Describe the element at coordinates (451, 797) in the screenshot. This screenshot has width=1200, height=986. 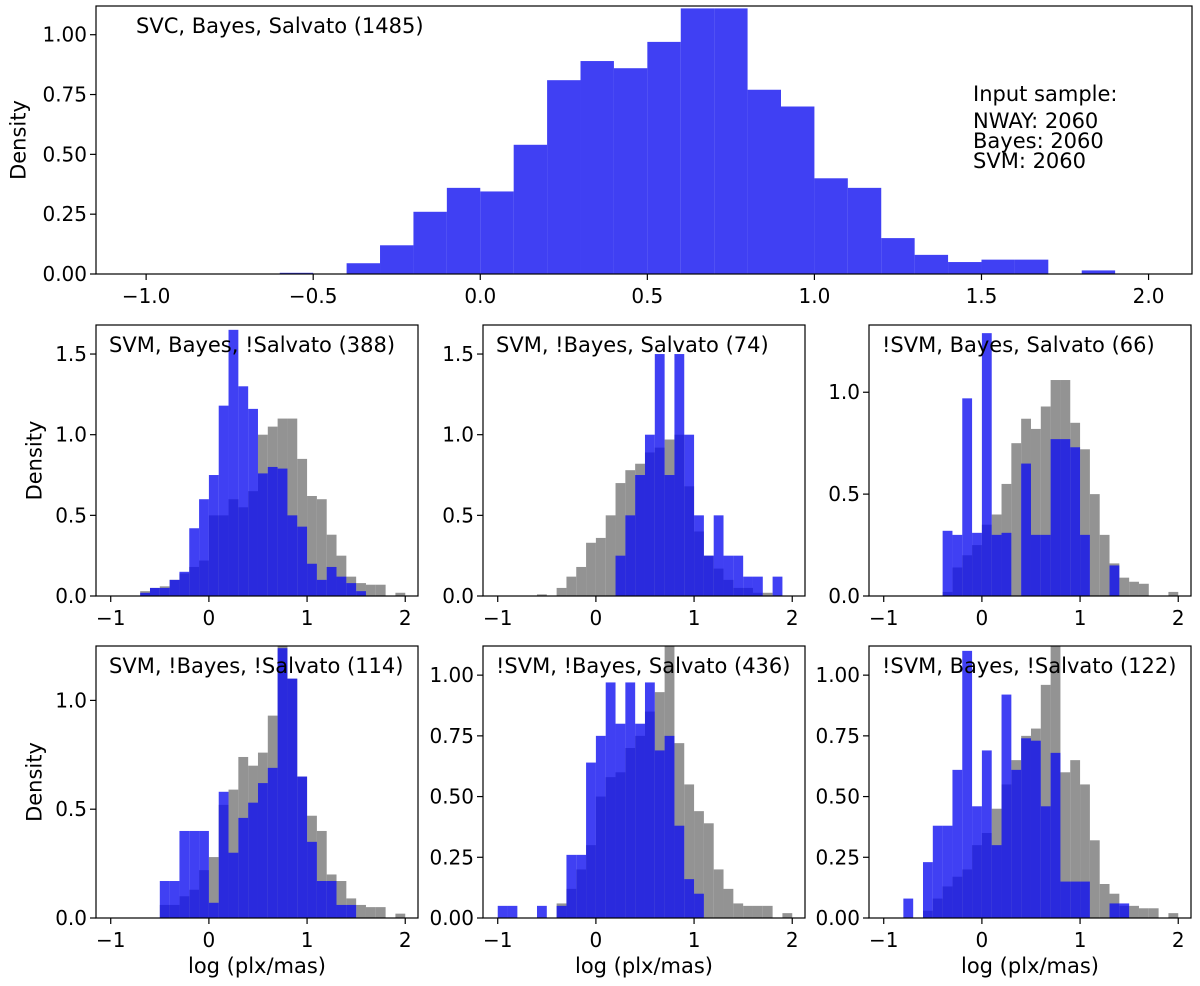
I see `y-tick-label: 0.50` at that location.